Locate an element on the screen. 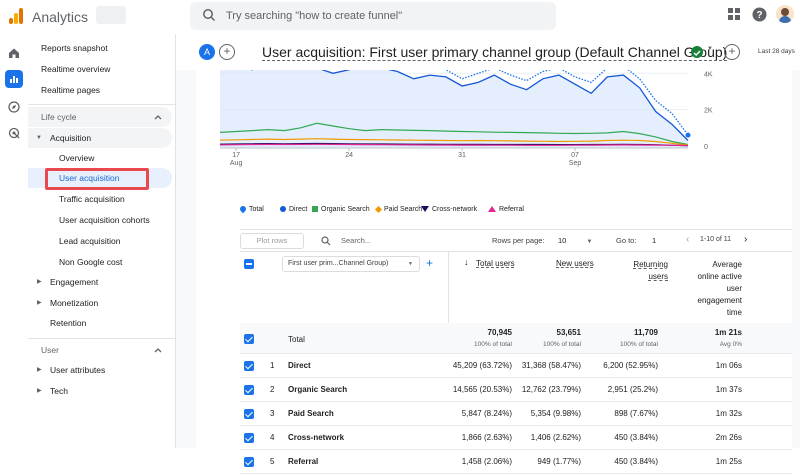 This screenshot has height=474, width=800. series-line-organic-search is located at coordinates (454, 134).